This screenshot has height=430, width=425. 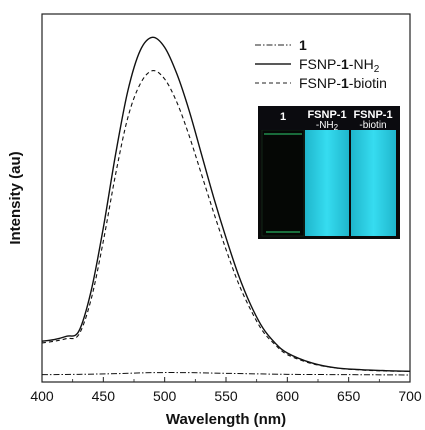 What do you see at coordinates (343, 115) in the screenshot?
I see `vial-2-label-bold: 1` at bounding box center [343, 115].